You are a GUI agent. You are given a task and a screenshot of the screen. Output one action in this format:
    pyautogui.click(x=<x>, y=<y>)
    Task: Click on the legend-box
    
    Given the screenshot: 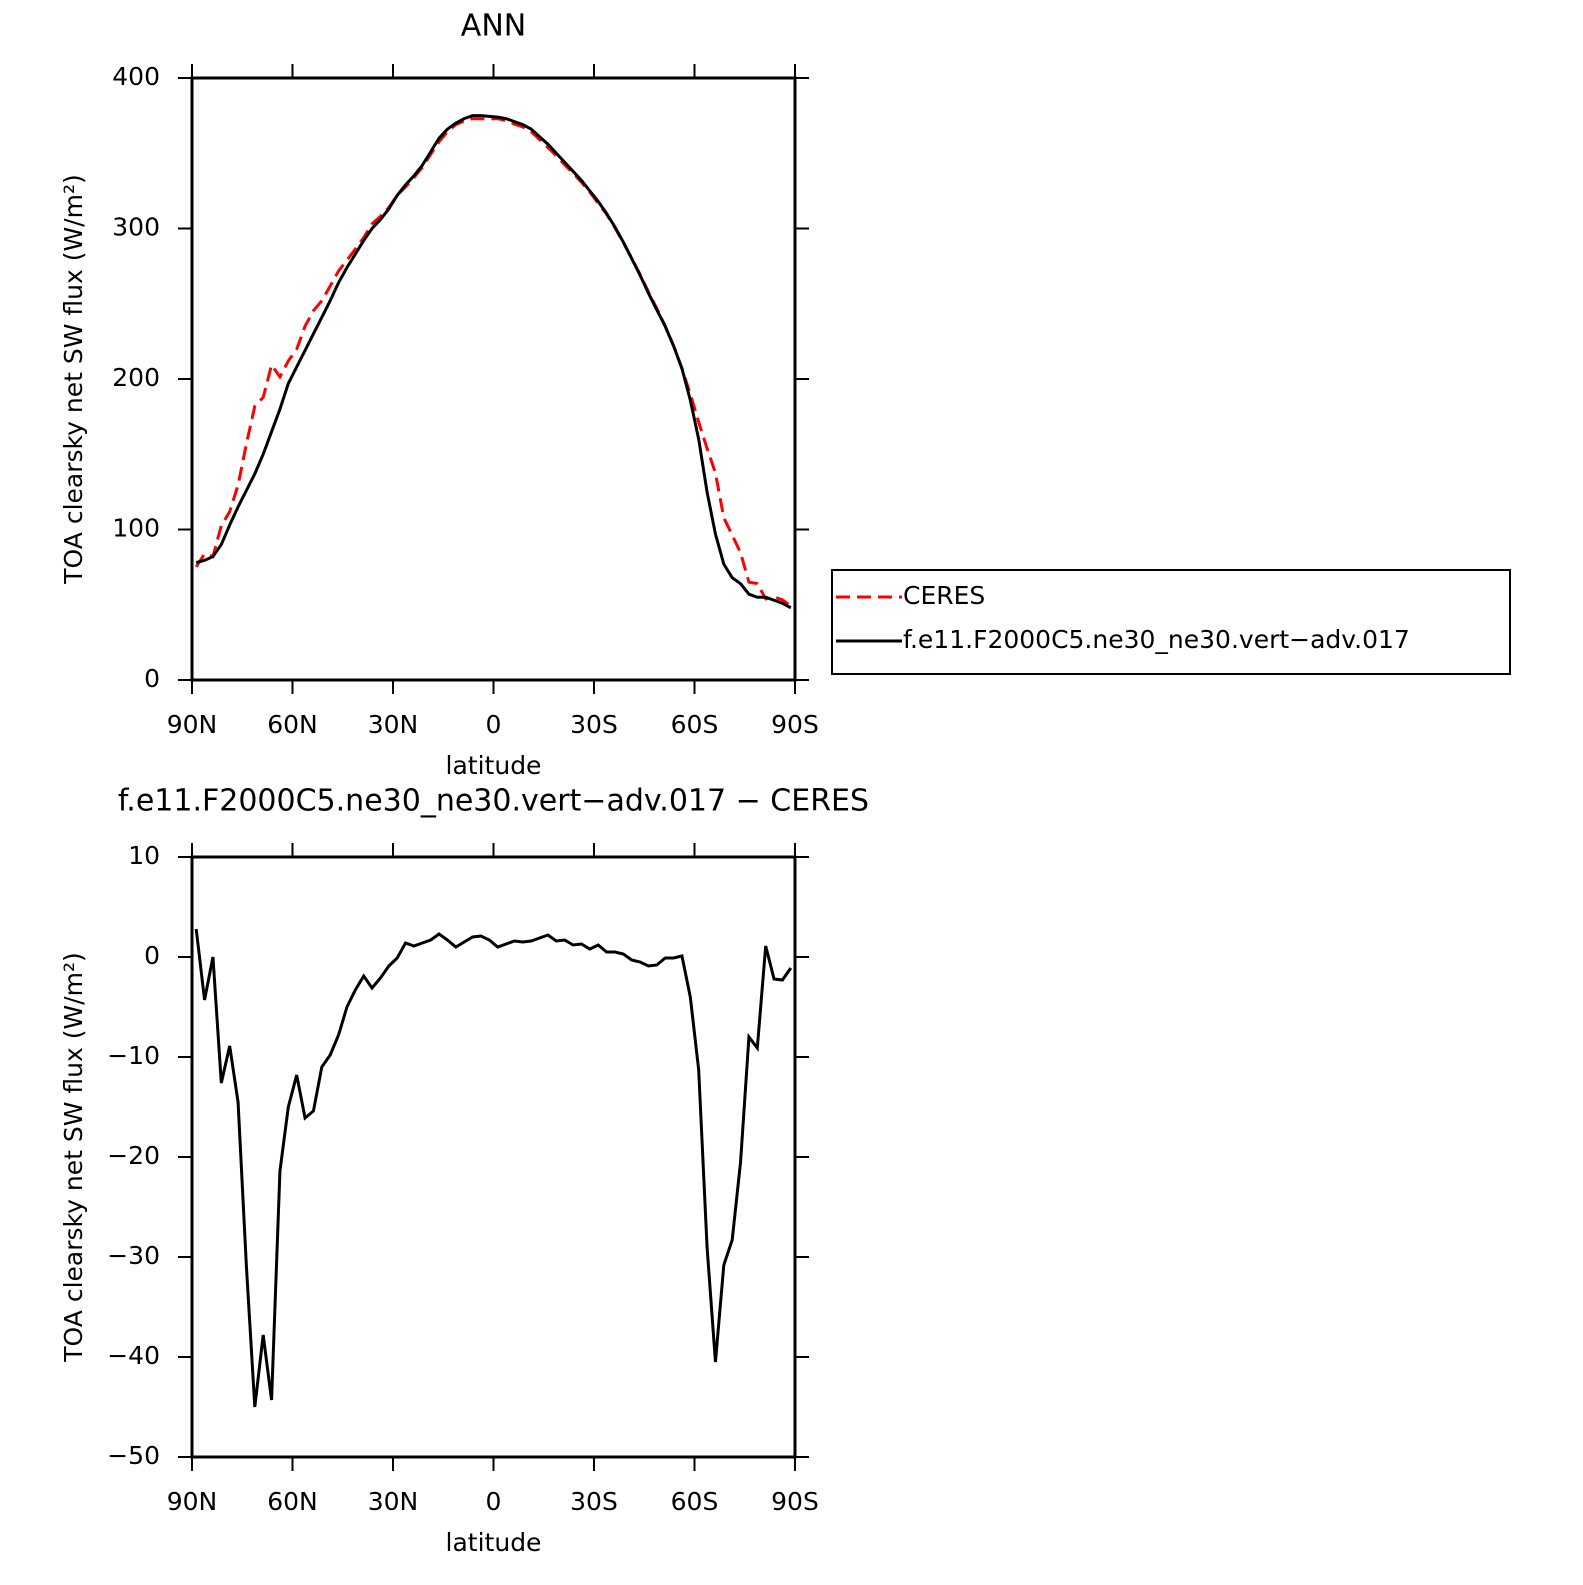 What is the action you would take?
    pyautogui.click(x=1171, y=622)
    